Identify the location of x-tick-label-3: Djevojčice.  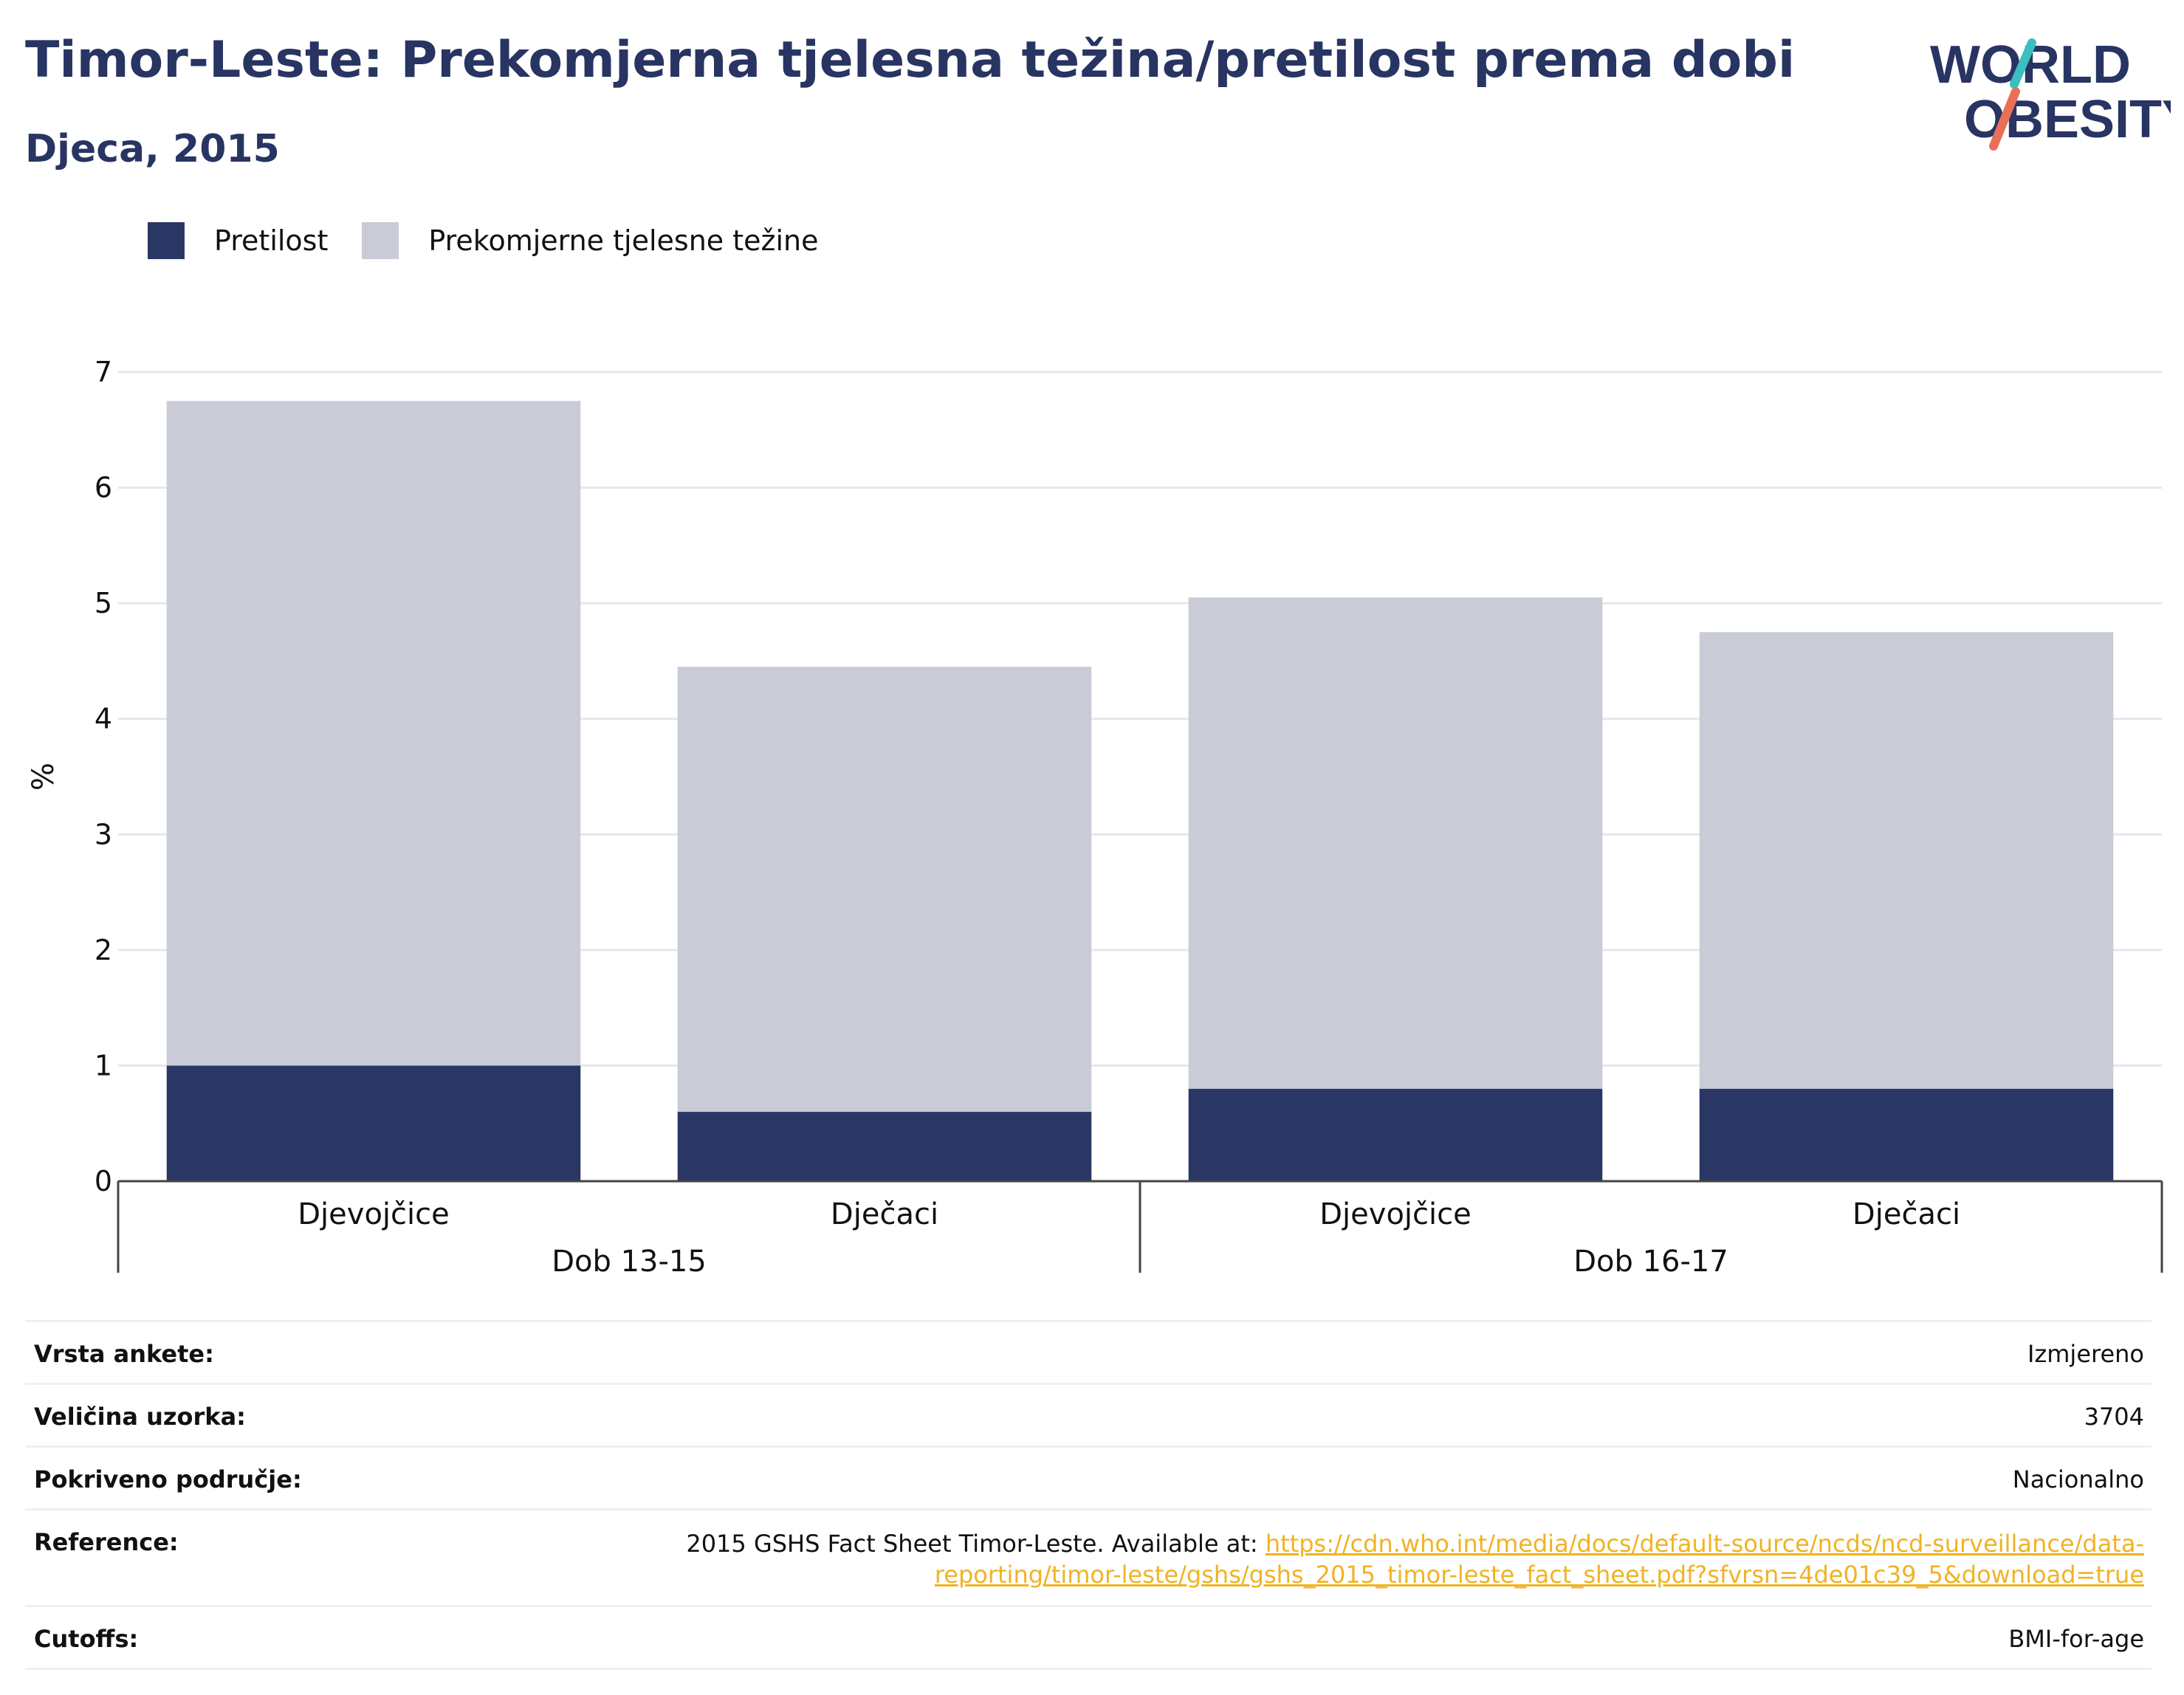
(1396, 1214).